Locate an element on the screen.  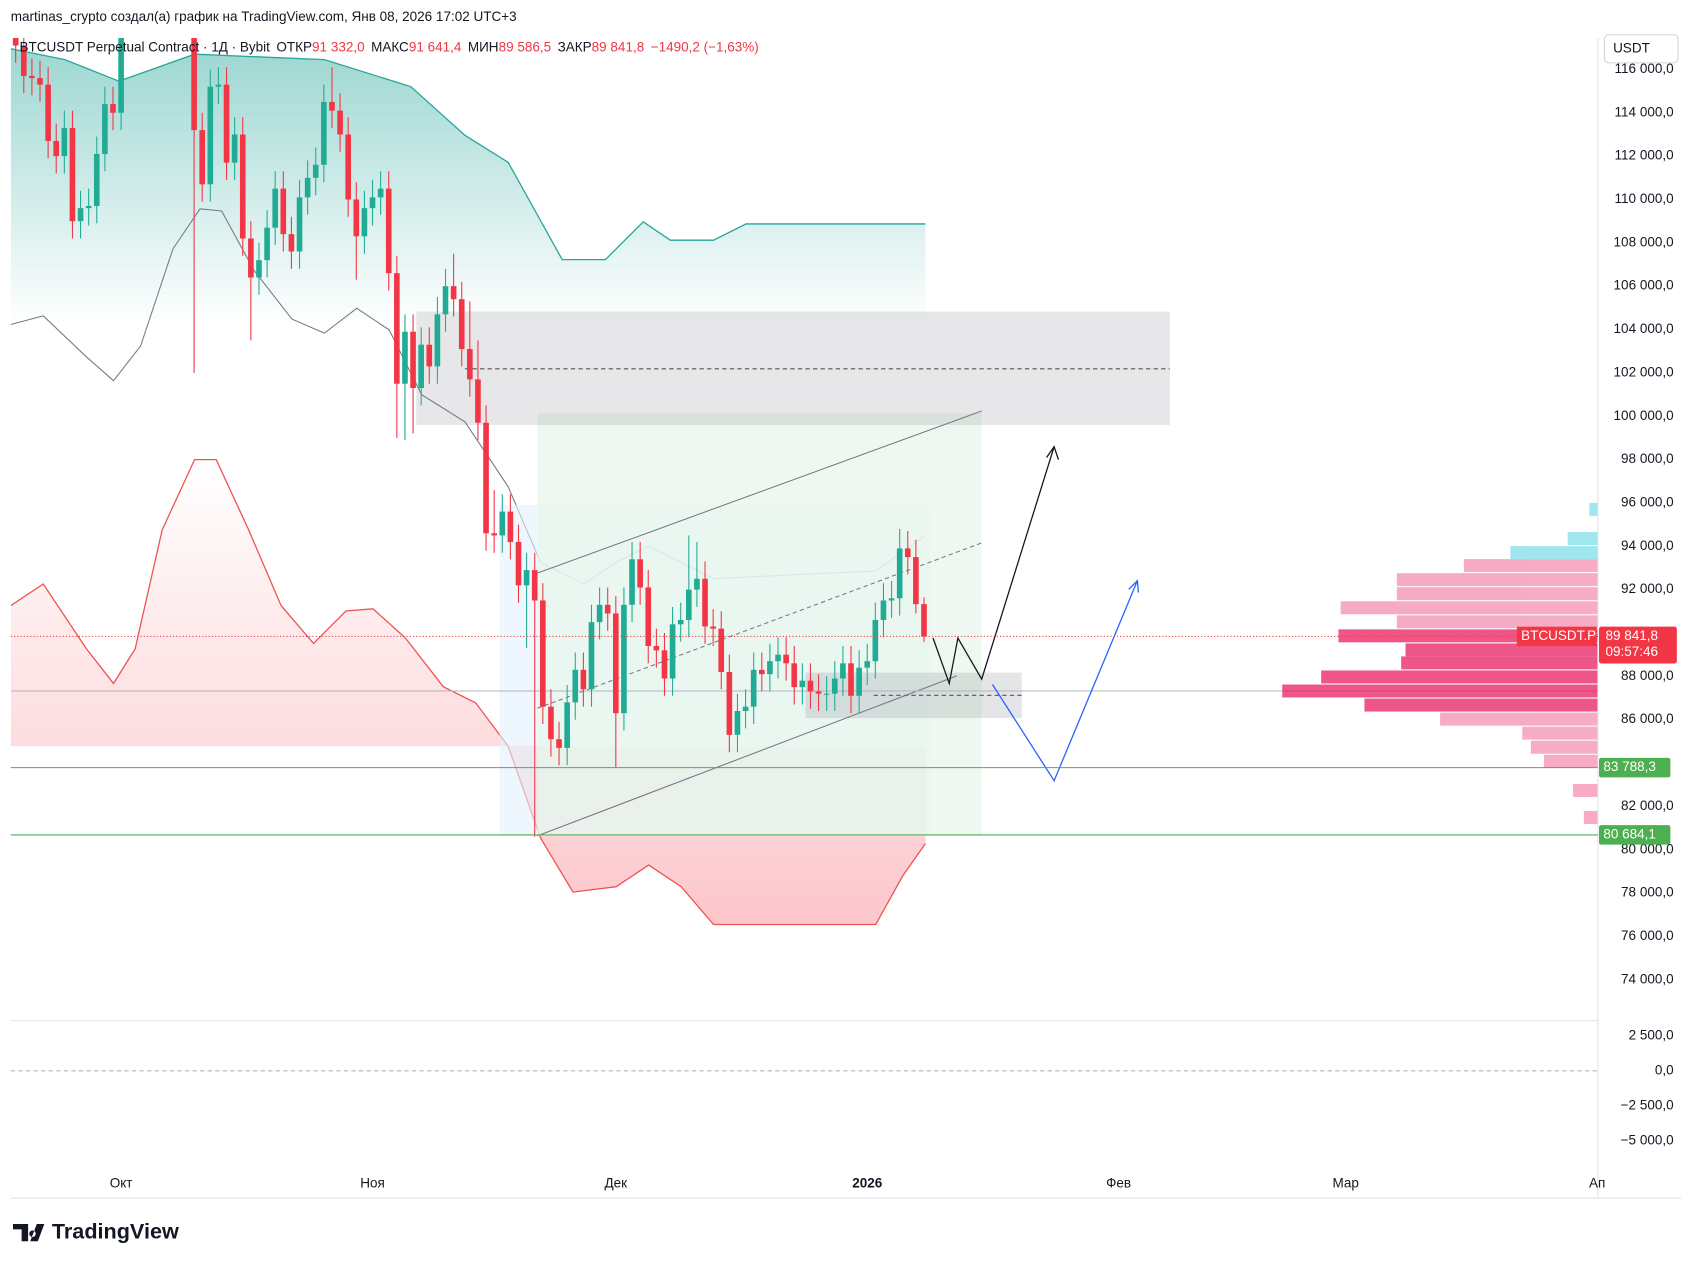
logo: TradingView is located at coordinates (95, 1230).